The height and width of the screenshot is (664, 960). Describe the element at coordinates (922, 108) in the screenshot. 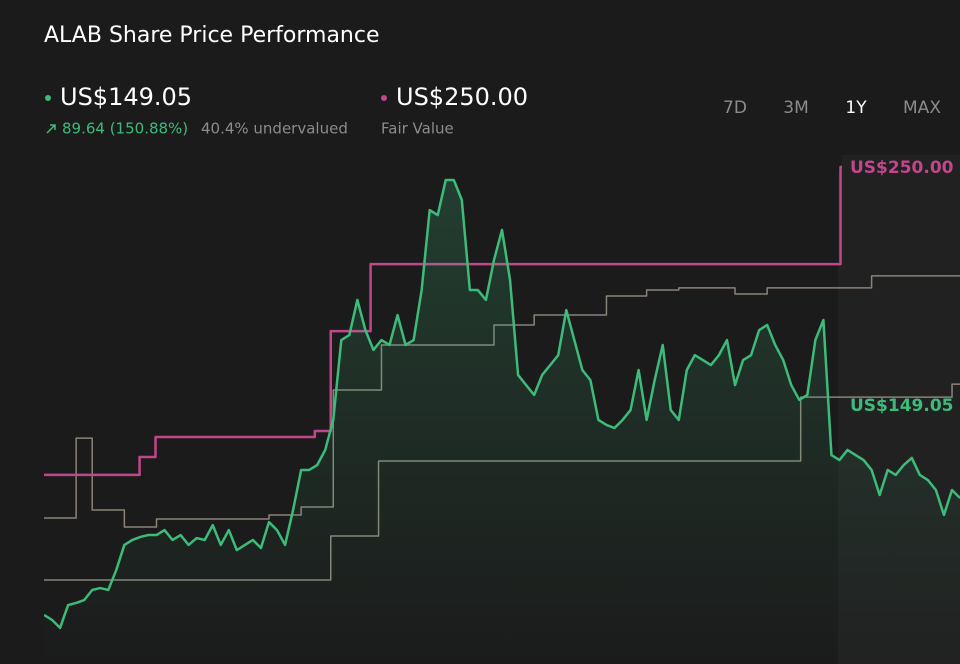

I see `period-button: MAX` at that location.